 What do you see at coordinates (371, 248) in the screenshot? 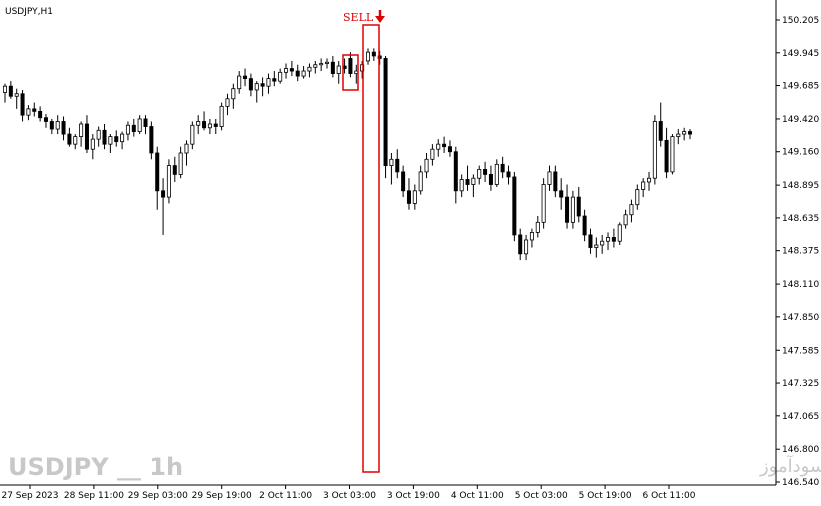
I see `signal-candle-box` at bounding box center [371, 248].